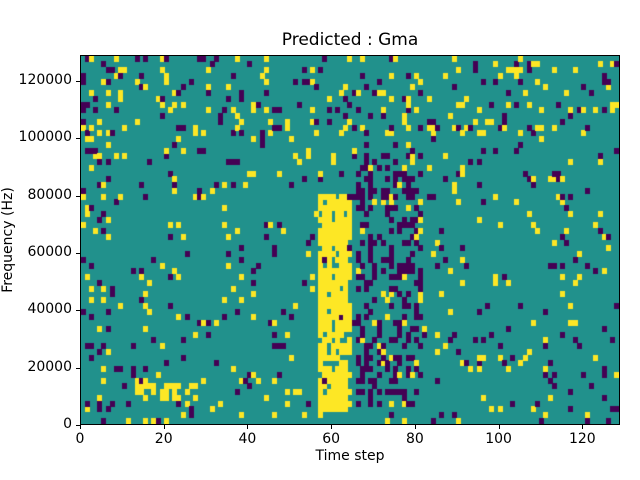 This screenshot has height=480, width=640. I want to click on chart-title: Predicted : Gma, so click(350, 40).